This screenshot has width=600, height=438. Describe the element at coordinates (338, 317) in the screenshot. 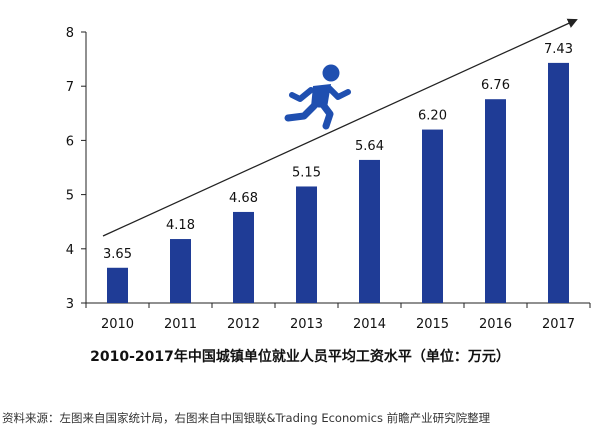

I see `x-axis: 2010 2011 2012 2013 2014 2015 2016 2017` at that location.